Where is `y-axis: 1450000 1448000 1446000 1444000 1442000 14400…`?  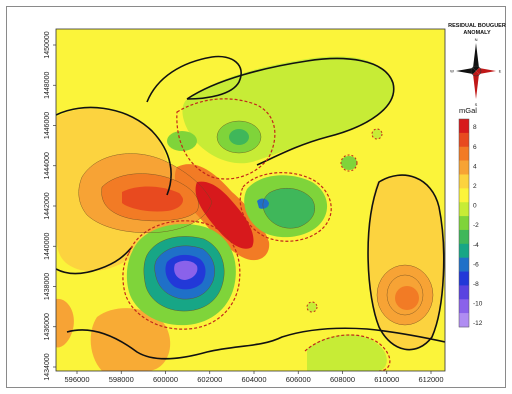 y-axis: 1450000 1448000 1446000 1444000 1442000 14400… is located at coordinates (50, 206).